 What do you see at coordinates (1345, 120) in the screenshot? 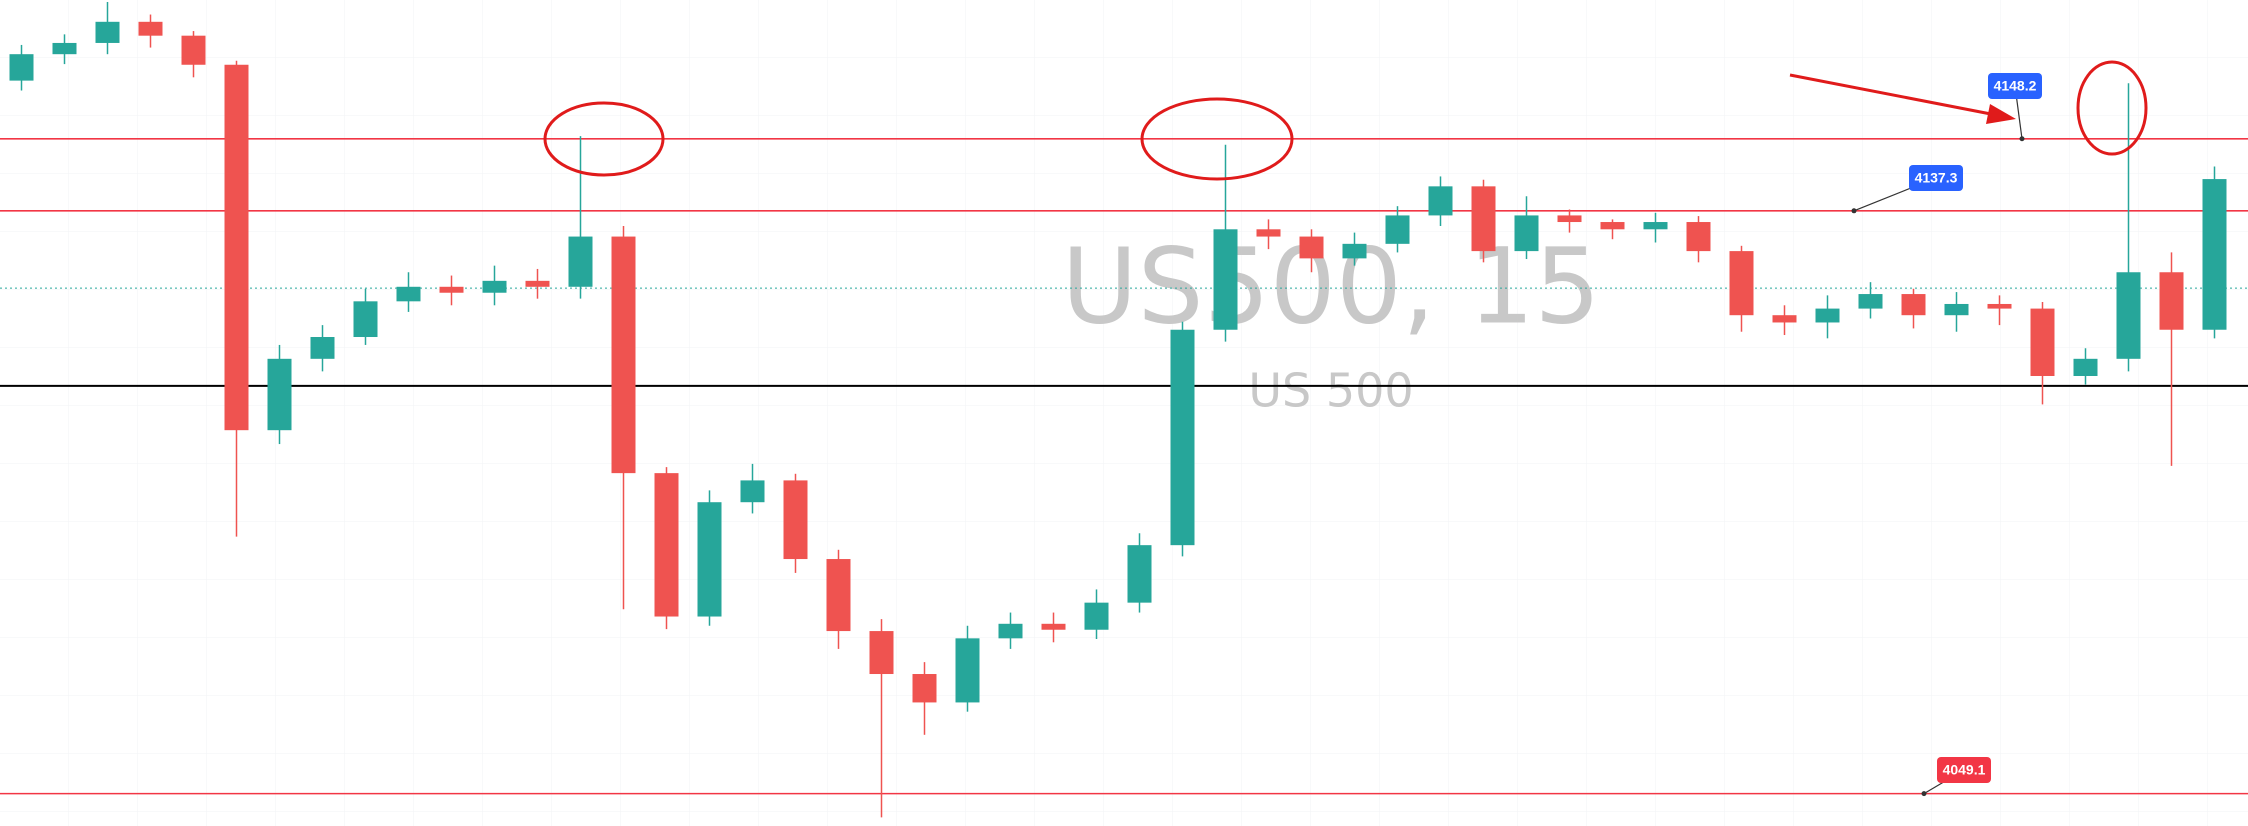
I see `annotations` at bounding box center [1345, 120].